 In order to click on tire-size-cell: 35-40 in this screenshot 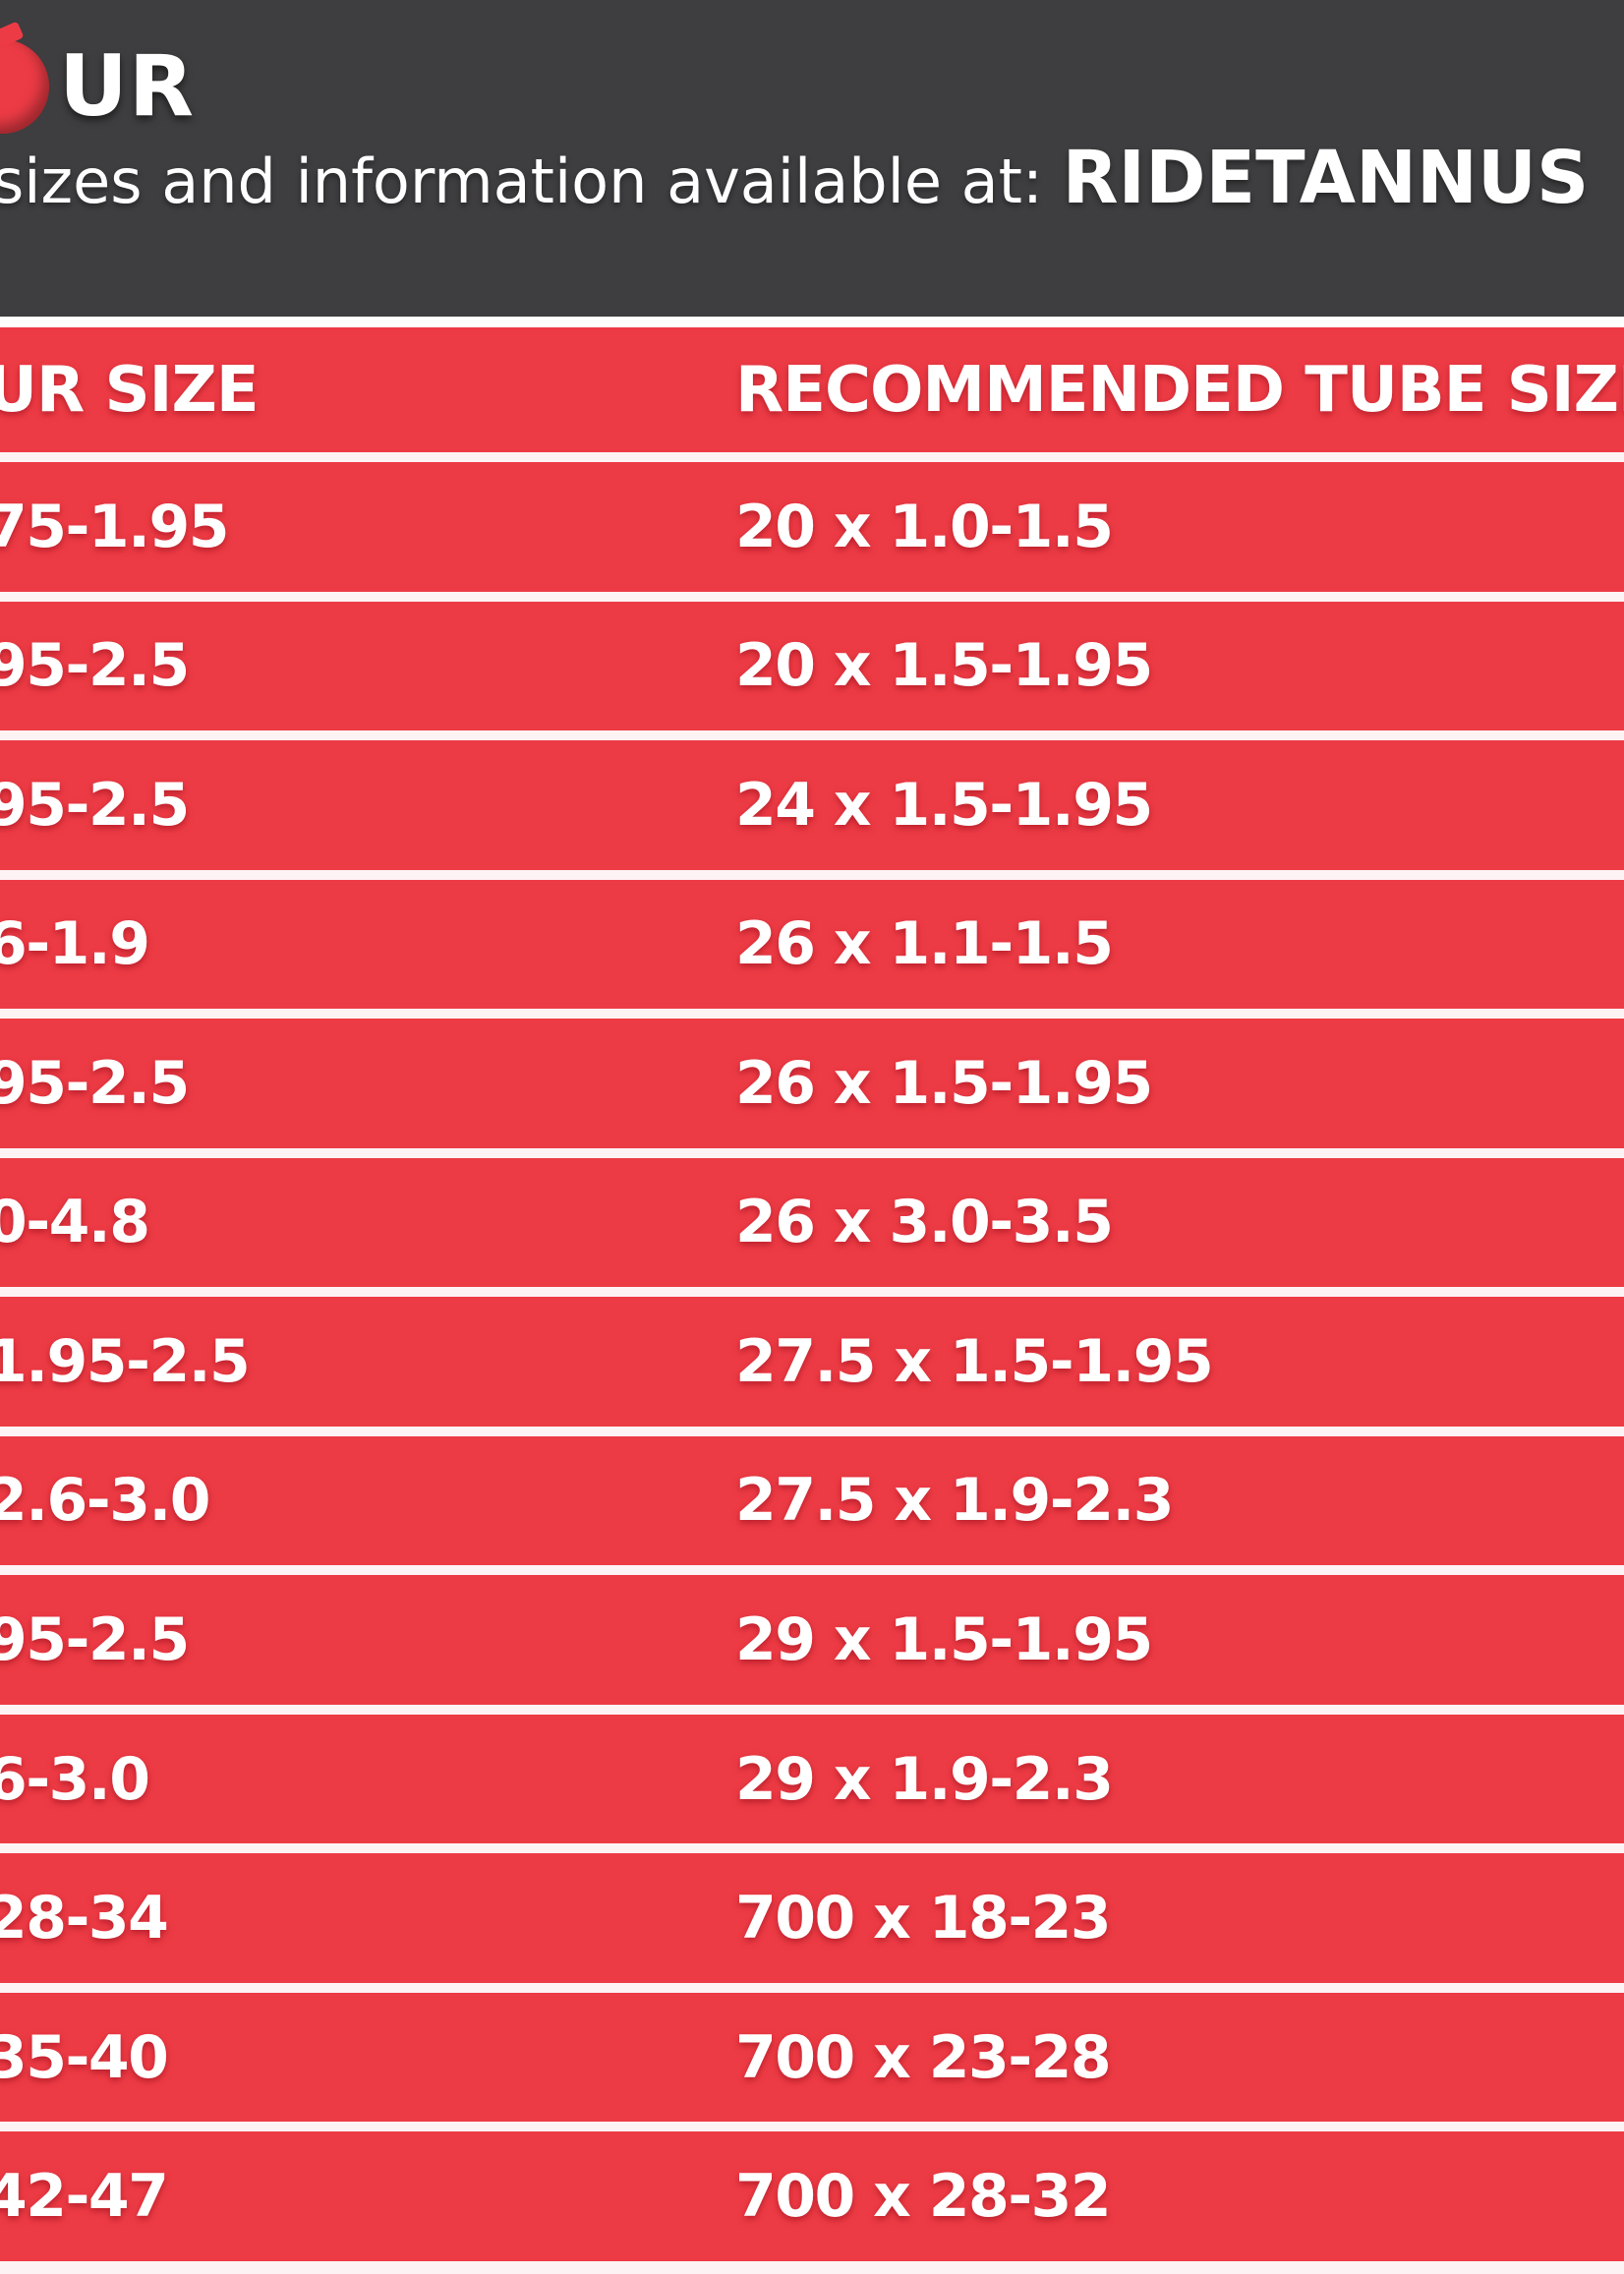, I will do `click(84, 2057)`.